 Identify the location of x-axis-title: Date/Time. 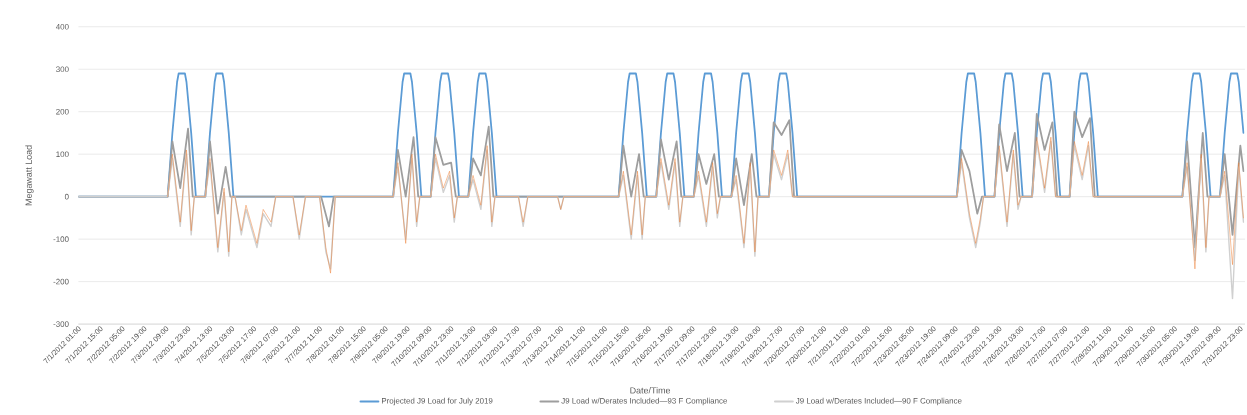
(650, 390).